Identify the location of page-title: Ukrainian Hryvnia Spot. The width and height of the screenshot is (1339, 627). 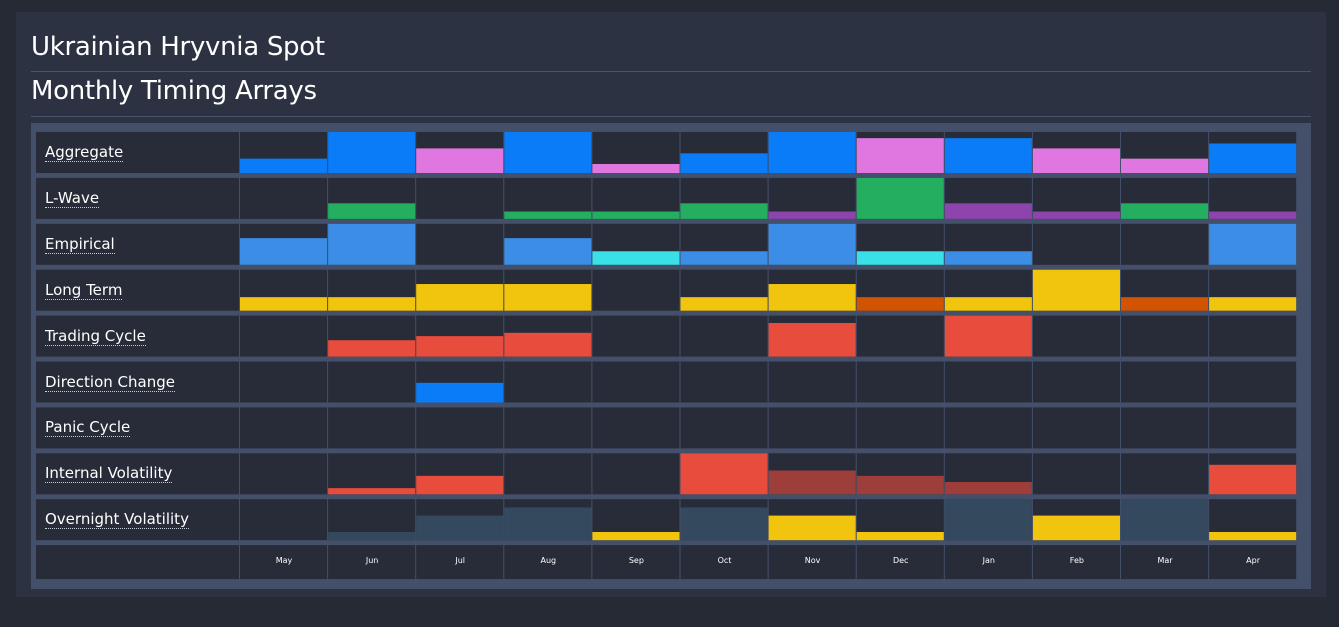
(178, 47).